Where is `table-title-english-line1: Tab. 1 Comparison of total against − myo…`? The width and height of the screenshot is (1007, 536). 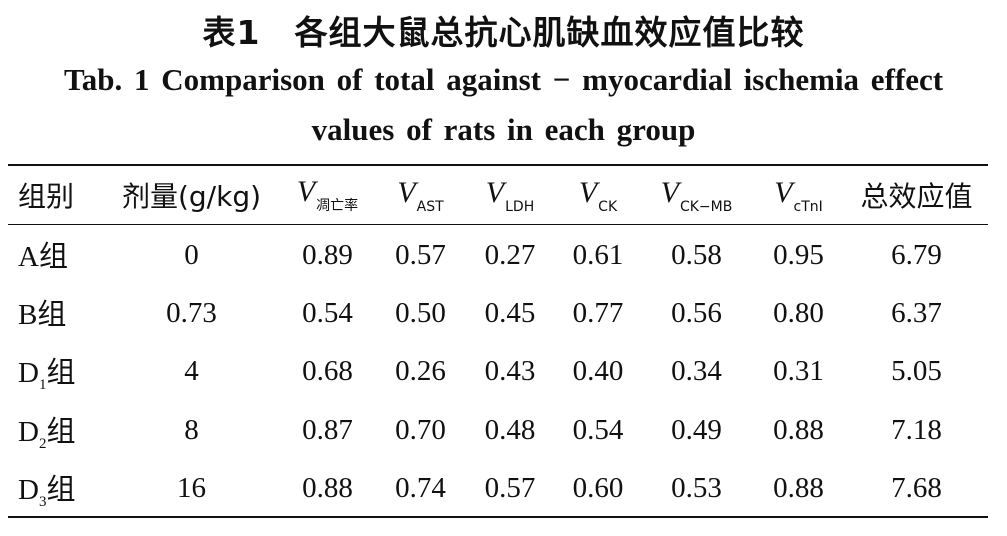 table-title-english-line1: Tab. 1 Comparison of total against − myo… is located at coordinates (503, 79).